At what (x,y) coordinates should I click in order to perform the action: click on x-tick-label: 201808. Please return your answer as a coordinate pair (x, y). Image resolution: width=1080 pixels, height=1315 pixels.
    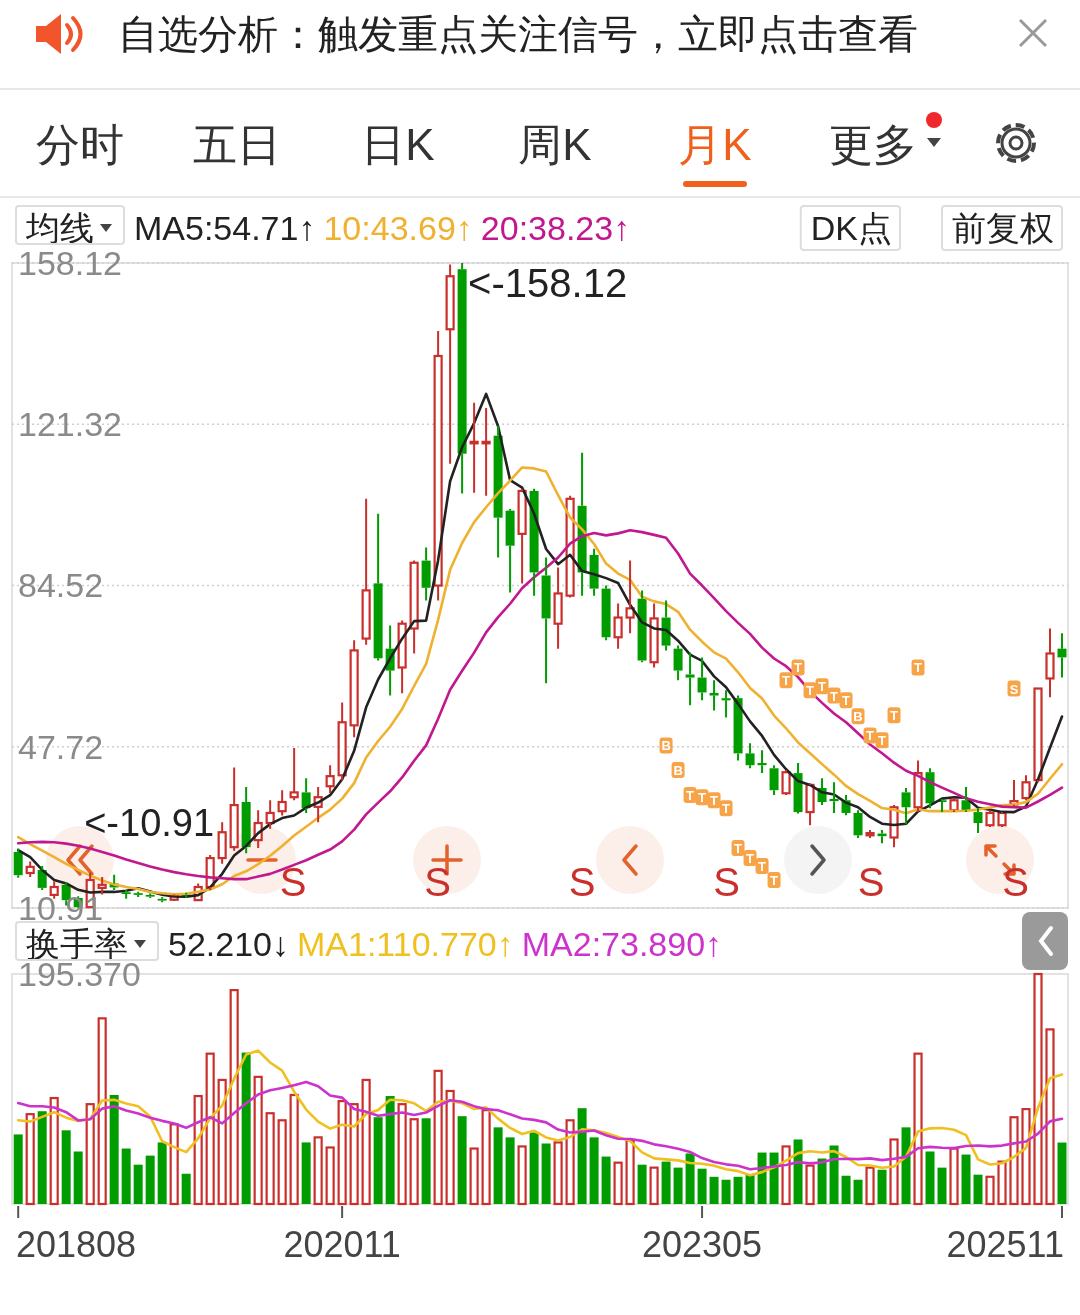
    Looking at the image, I should click on (76, 1244).